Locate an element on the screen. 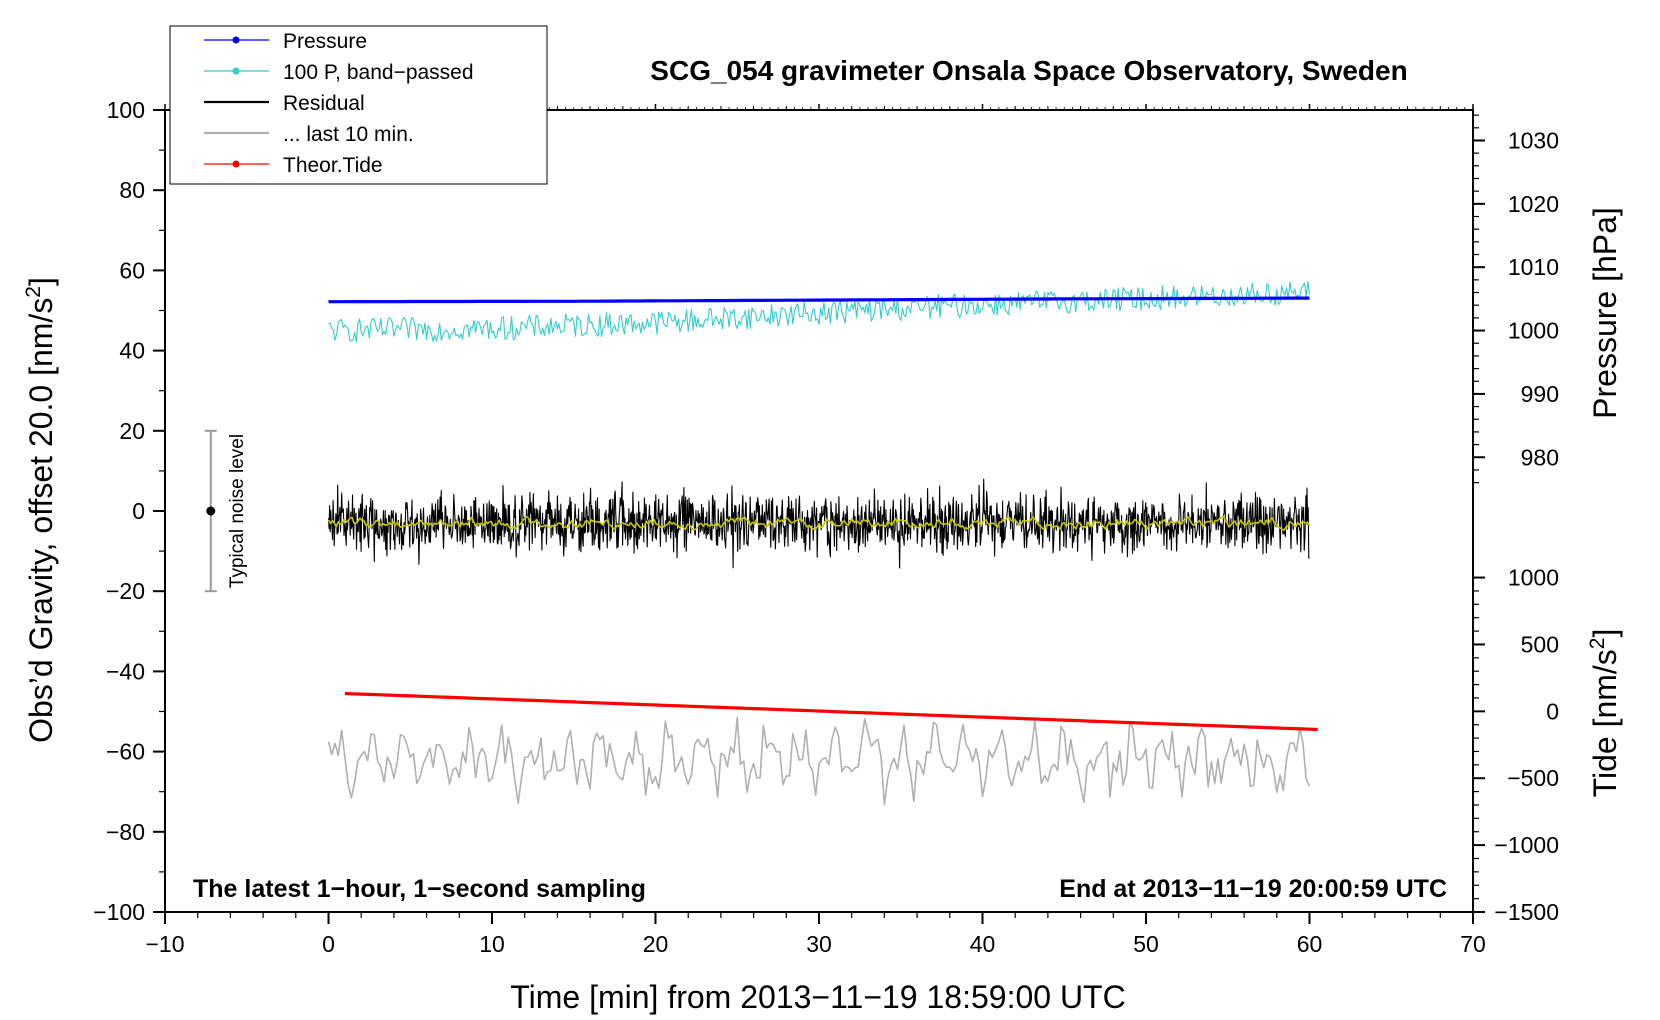 This screenshot has height=1020, width=1660. noise-bar-center-dot is located at coordinates (211, 511).